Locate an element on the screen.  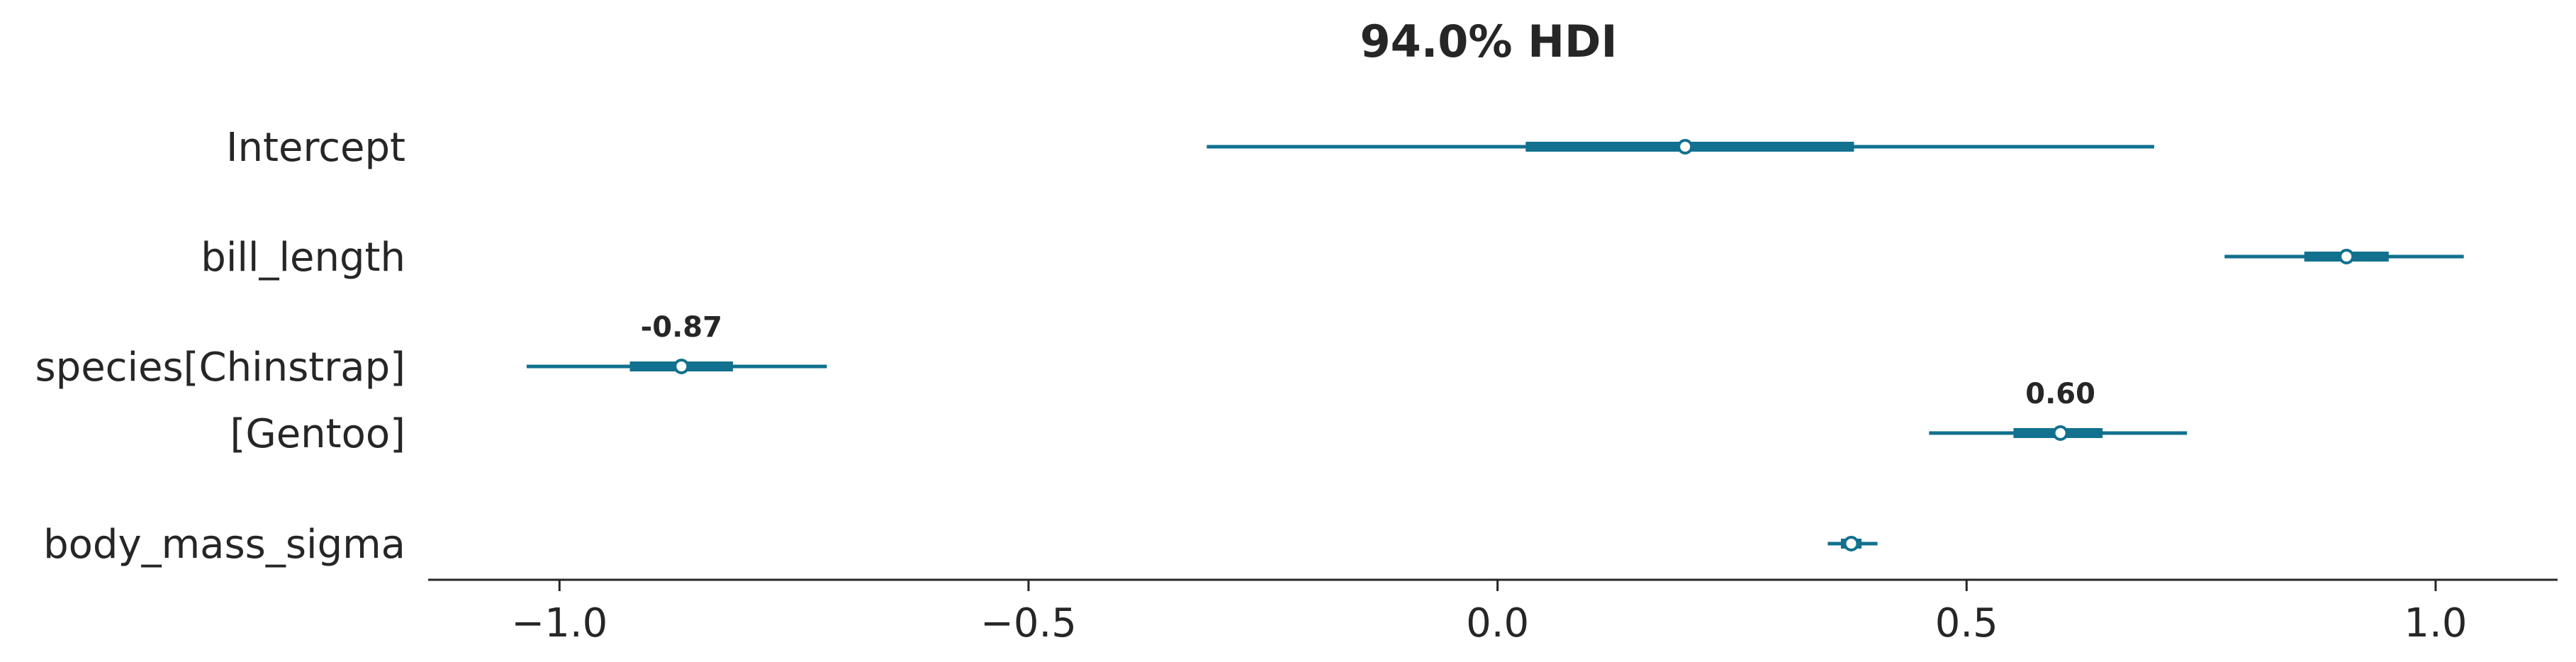
forest-row: species[Chinstrap] -0.87 is located at coordinates (431, 351).